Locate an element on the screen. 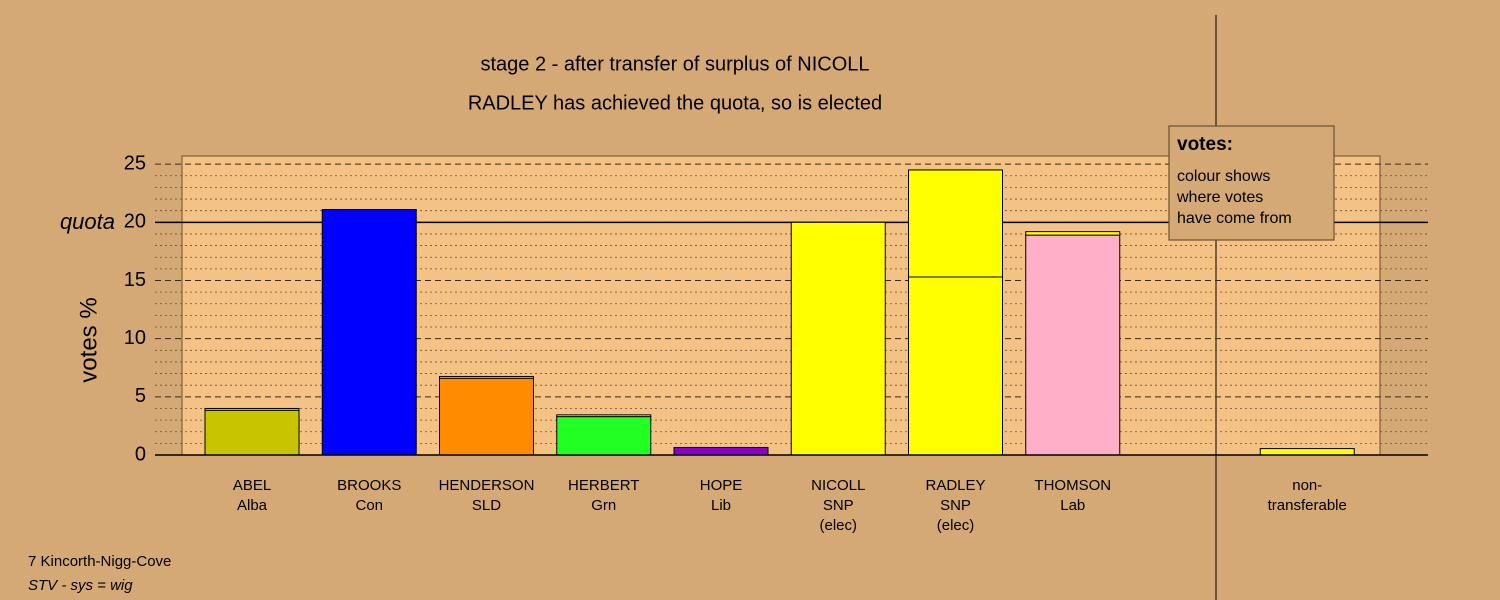 Image resolution: width=1500 pixels, height=600 pixels. y-axis-label: votes % is located at coordinates (88, 339).